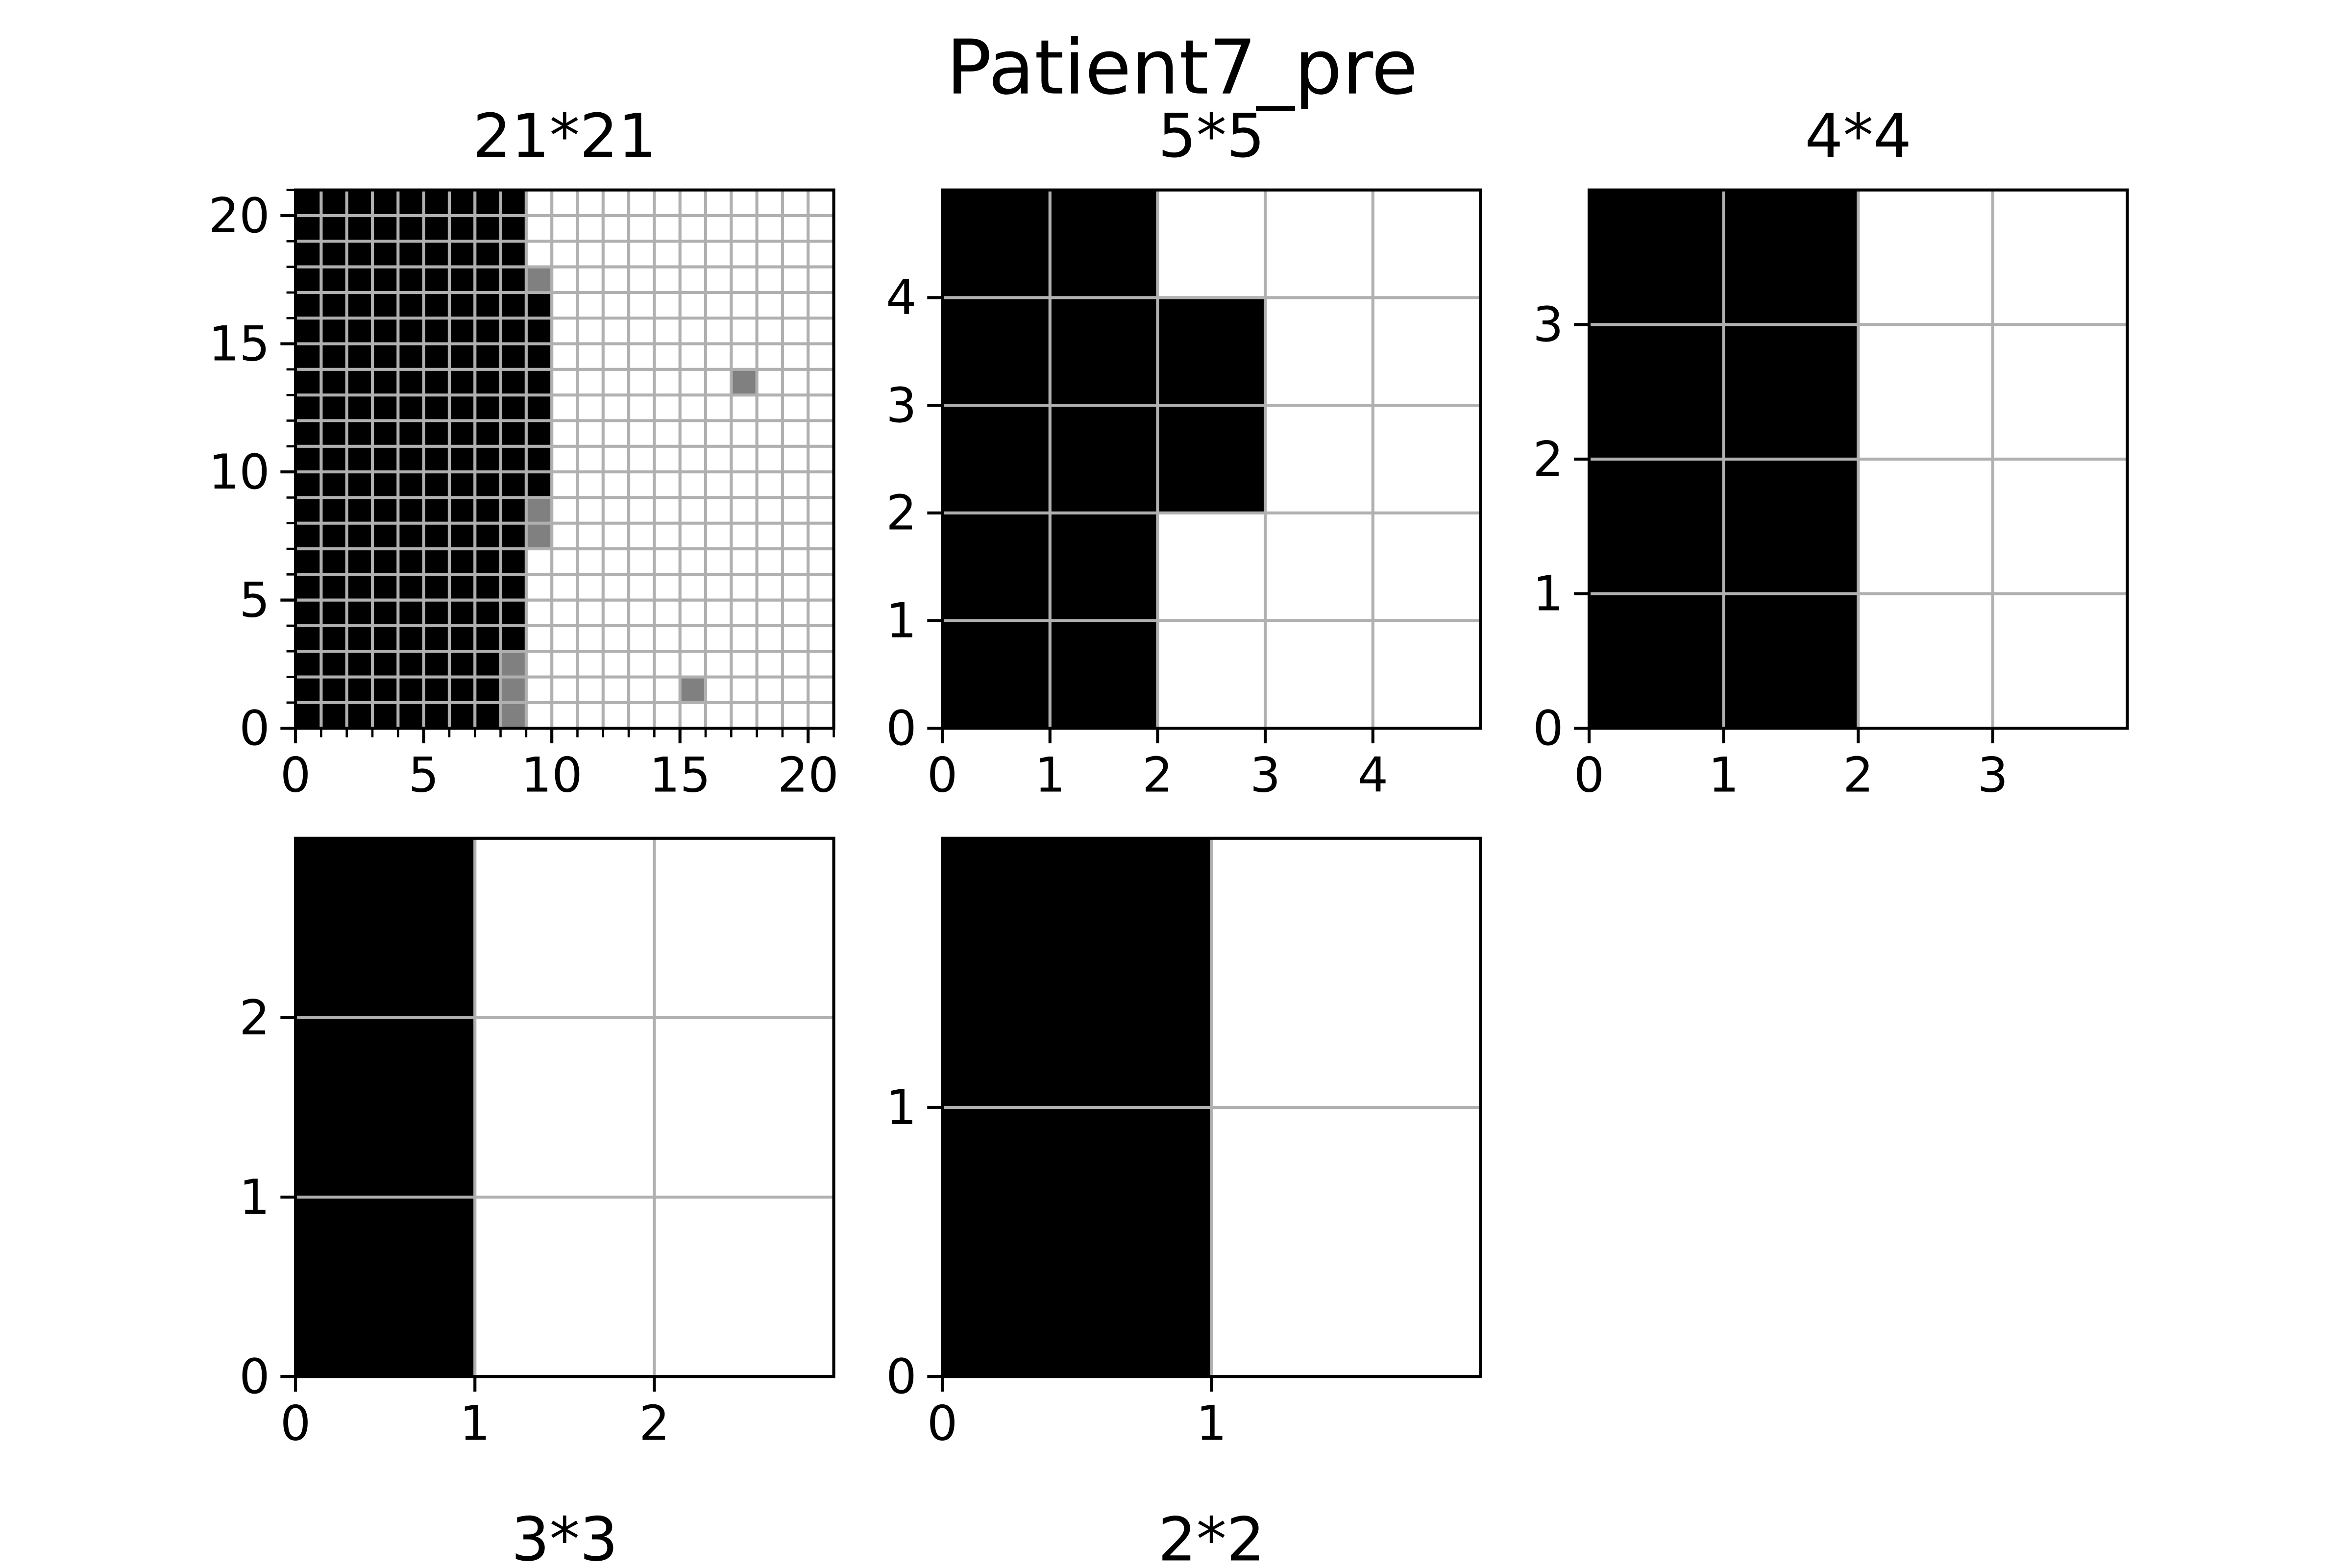 The width and height of the screenshot is (2352, 1568). What do you see at coordinates (254, 600) in the screenshot?
I see `y-tick-label: 5` at bounding box center [254, 600].